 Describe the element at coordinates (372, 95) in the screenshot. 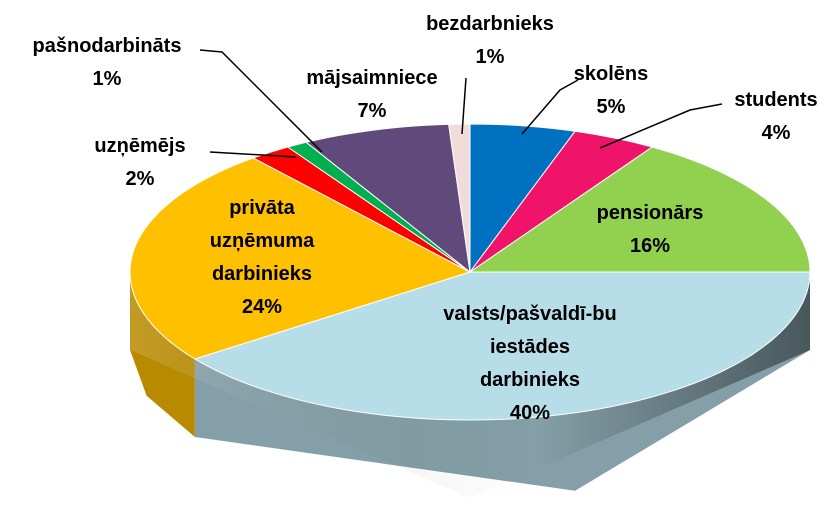

I see `slice-label: mājsaimniece 7%` at that location.